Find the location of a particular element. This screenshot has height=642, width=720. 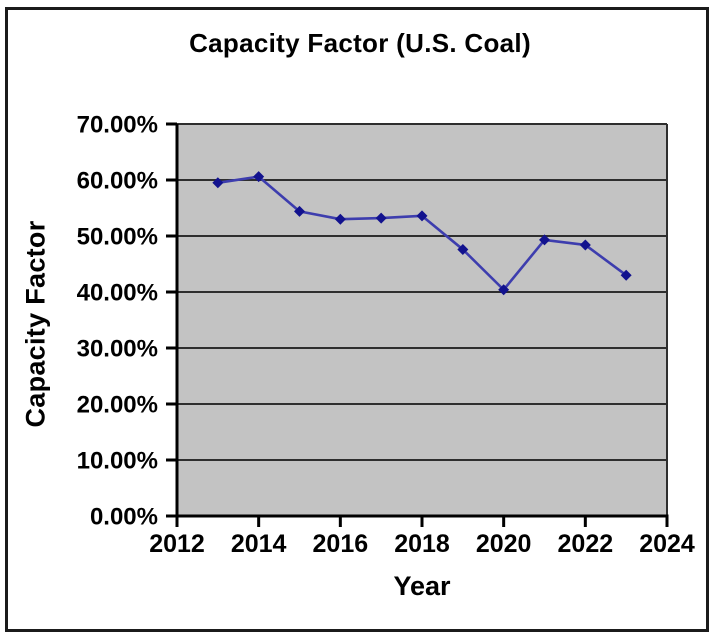

chart-title: Capacity Factor (U.S. Coal) is located at coordinates (360, 43).